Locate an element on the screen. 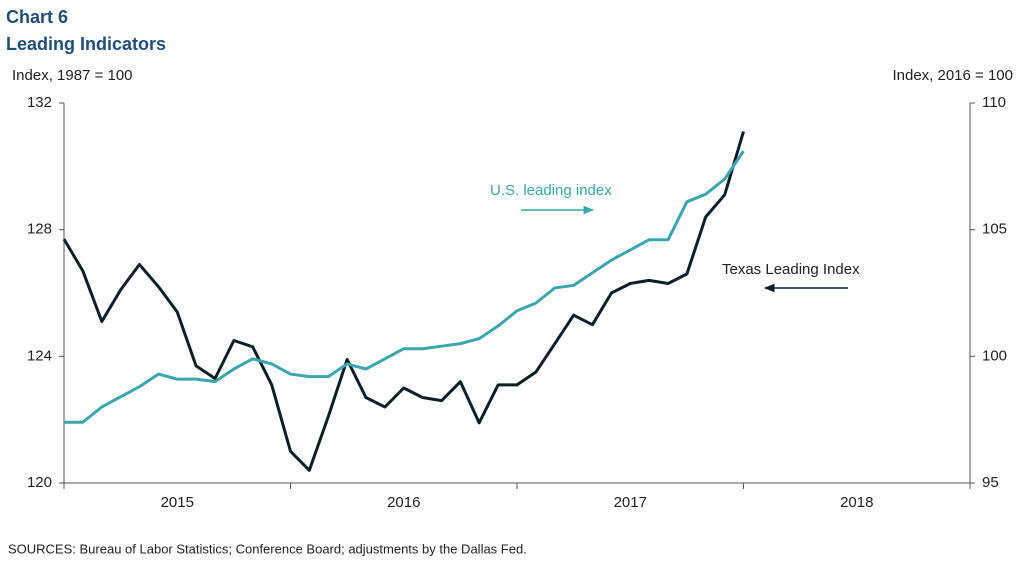 The width and height of the screenshot is (1025, 585). x-tick-label: 2016 is located at coordinates (403, 502).